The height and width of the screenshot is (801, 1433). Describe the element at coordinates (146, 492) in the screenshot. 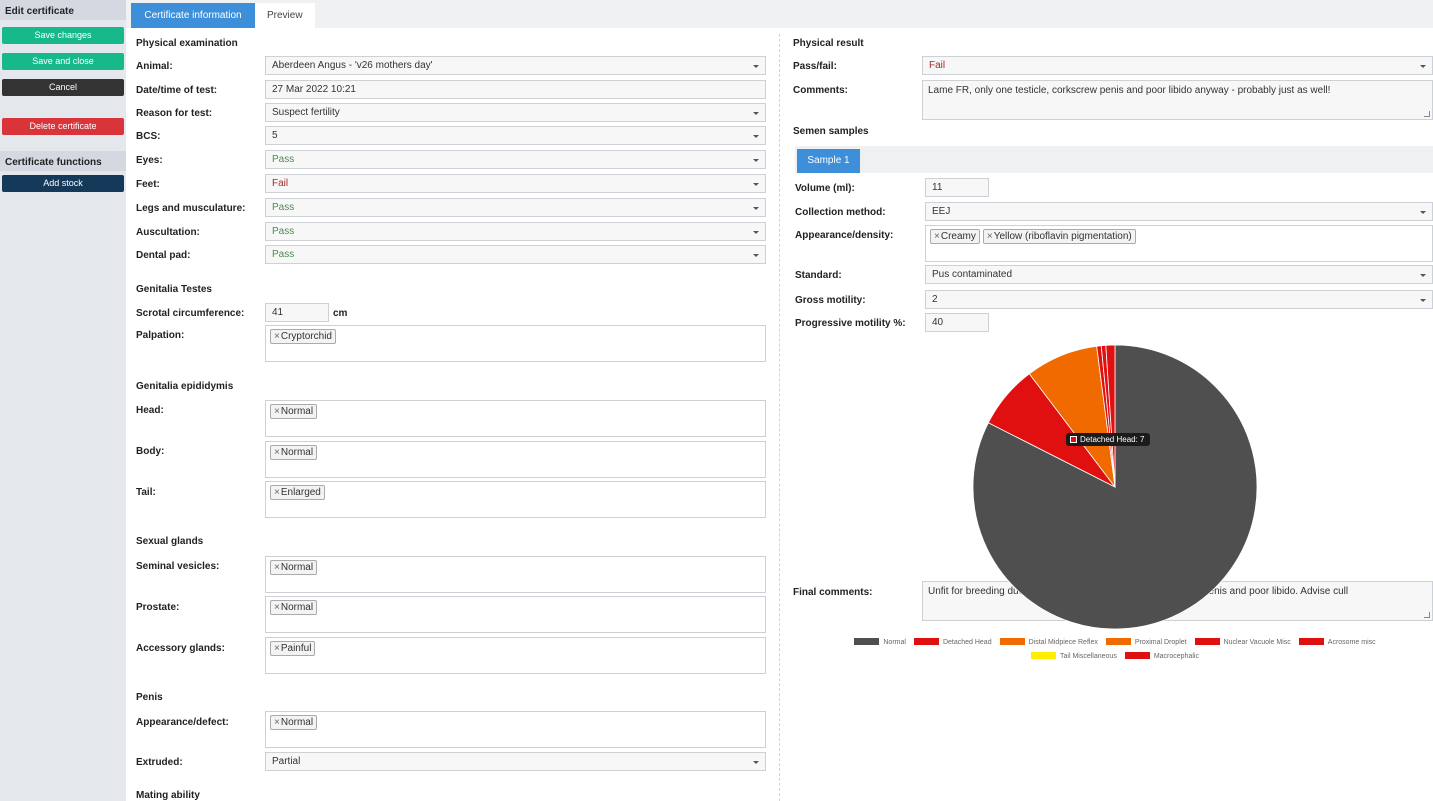

I see `tail-label: Tail:` at that location.